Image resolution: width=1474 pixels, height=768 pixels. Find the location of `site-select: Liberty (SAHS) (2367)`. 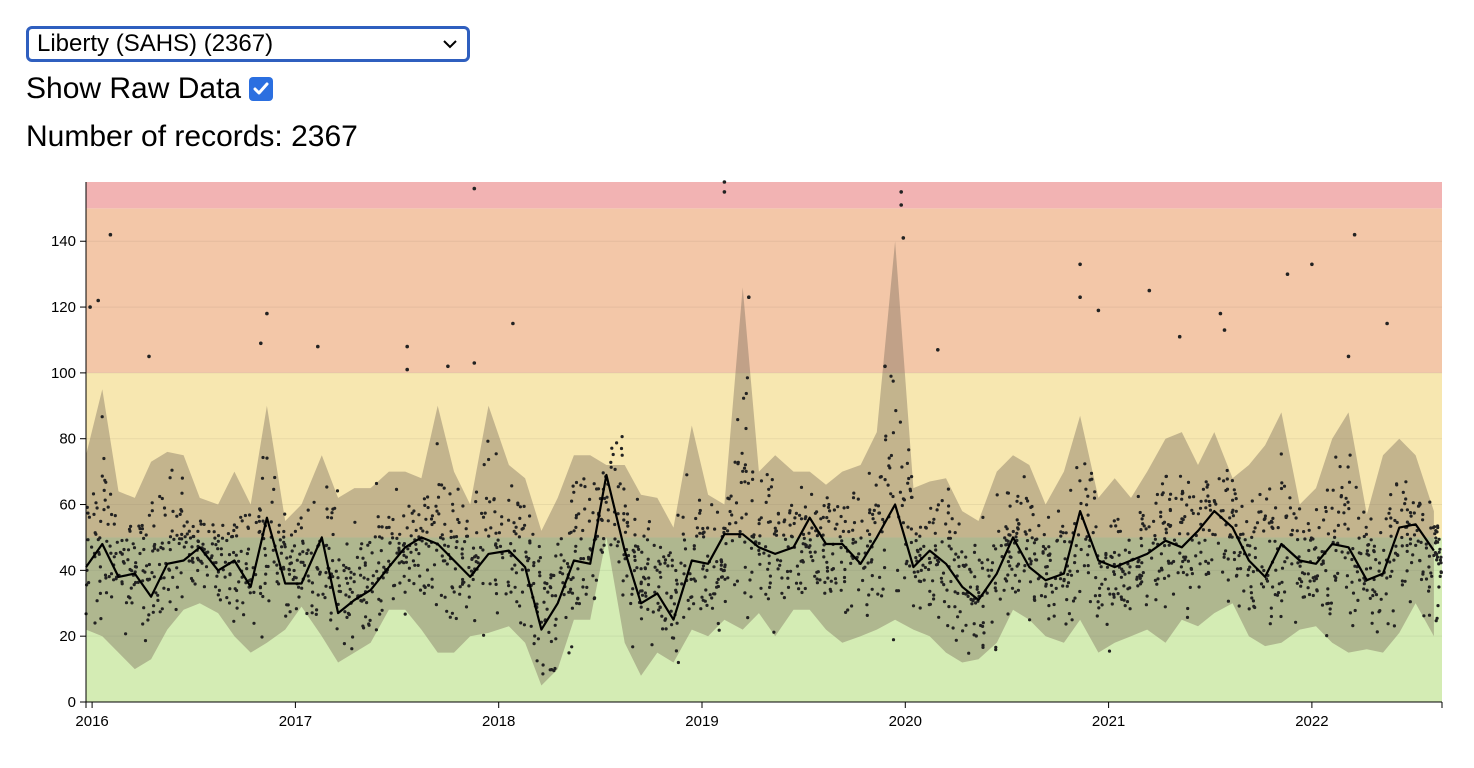

site-select: Liberty (SAHS) (2367) is located at coordinates (248, 44).